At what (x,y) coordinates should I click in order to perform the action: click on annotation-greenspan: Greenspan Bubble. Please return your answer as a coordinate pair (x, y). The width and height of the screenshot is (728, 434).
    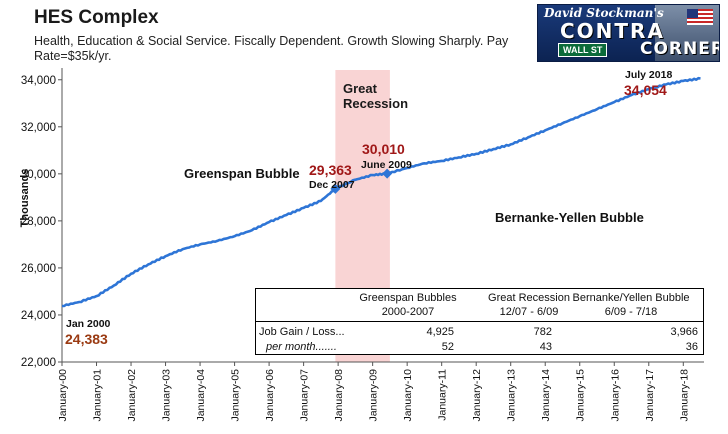
    Looking at the image, I should click on (242, 173).